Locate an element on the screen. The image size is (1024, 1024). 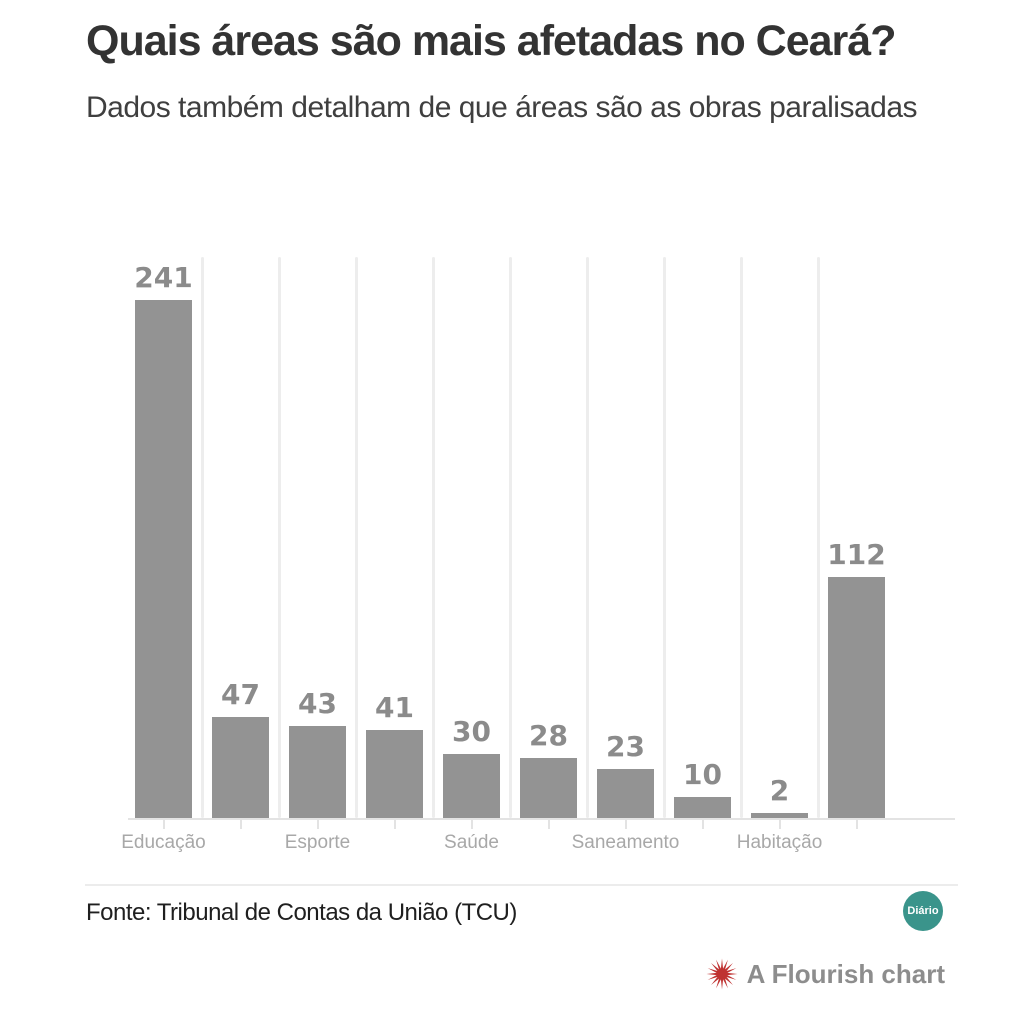
bar-value-label-9: 112 is located at coordinates (856, 554).